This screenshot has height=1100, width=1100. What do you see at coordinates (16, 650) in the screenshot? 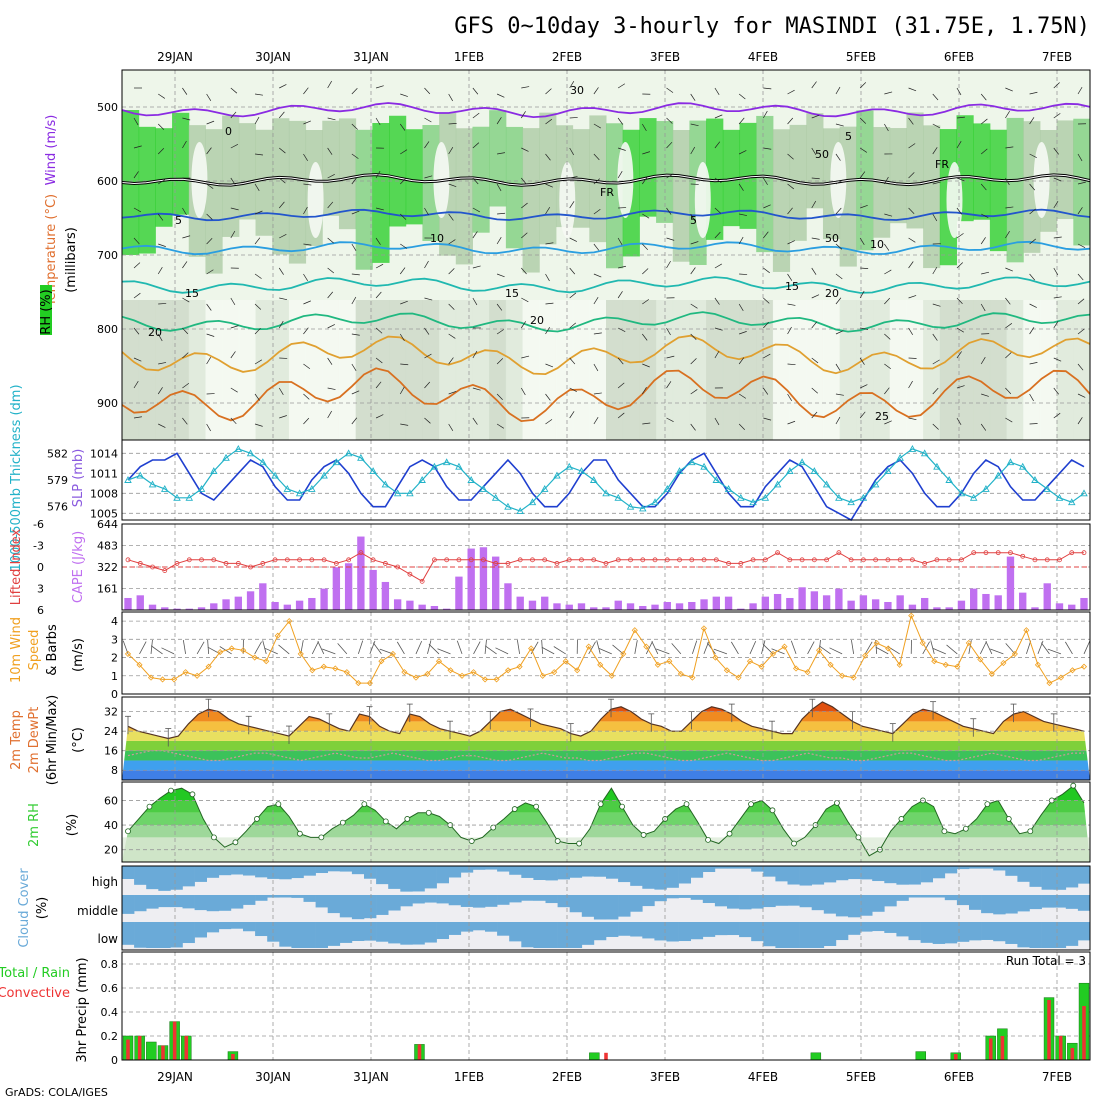
I see `wind10-label-1: 10m Wind` at bounding box center [16, 650].